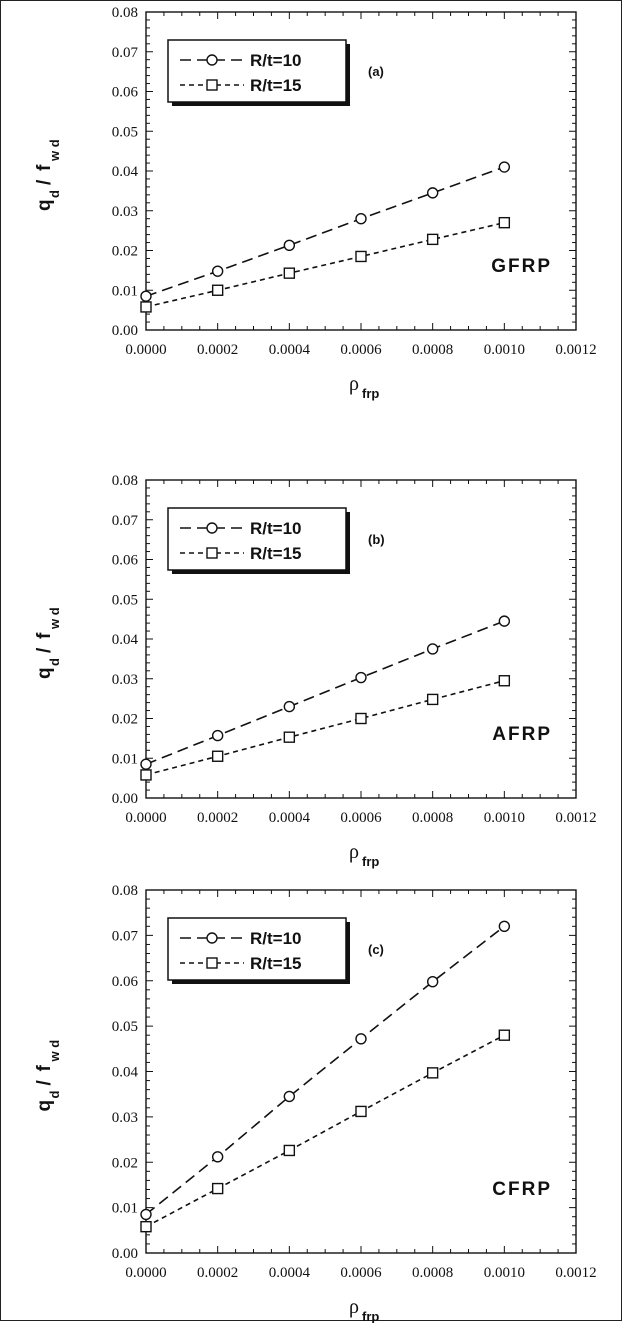 This screenshot has height=1323, width=624. Describe the element at coordinates (522, 734) in the screenshot. I see `material-label: AFRP` at that location.